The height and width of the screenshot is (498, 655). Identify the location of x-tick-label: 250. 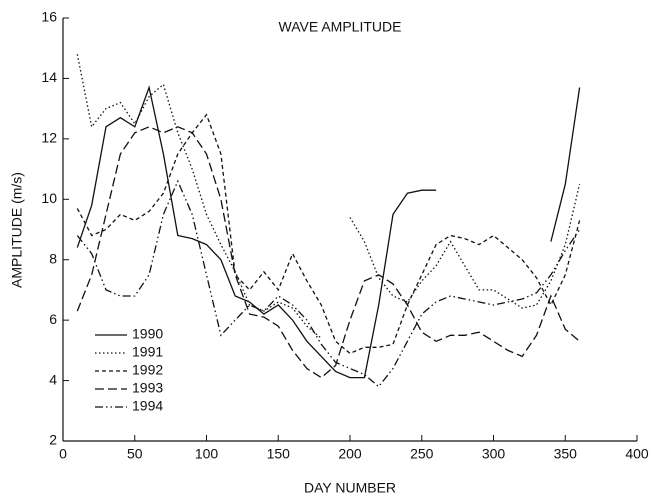
(422, 454).